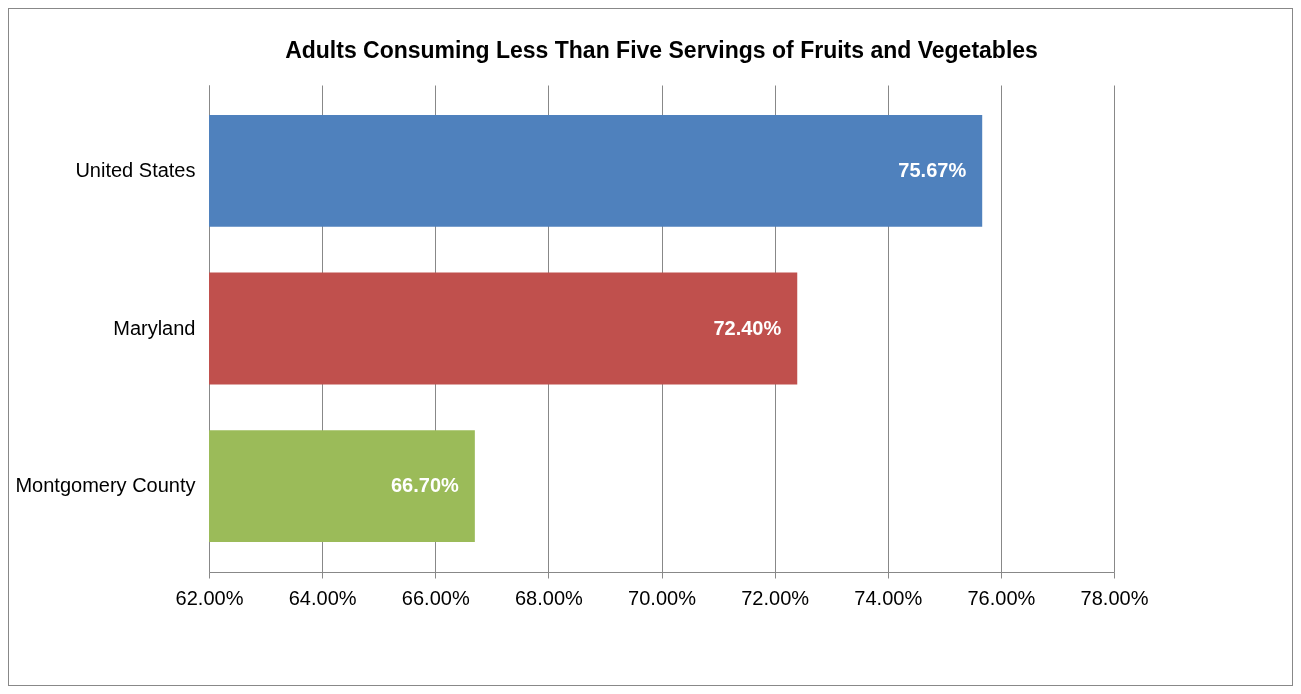 The height and width of the screenshot is (694, 1301). What do you see at coordinates (105, 485) in the screenshot?
I see `y-tick-label: Montgomery County` at bounding box center [105, 485].